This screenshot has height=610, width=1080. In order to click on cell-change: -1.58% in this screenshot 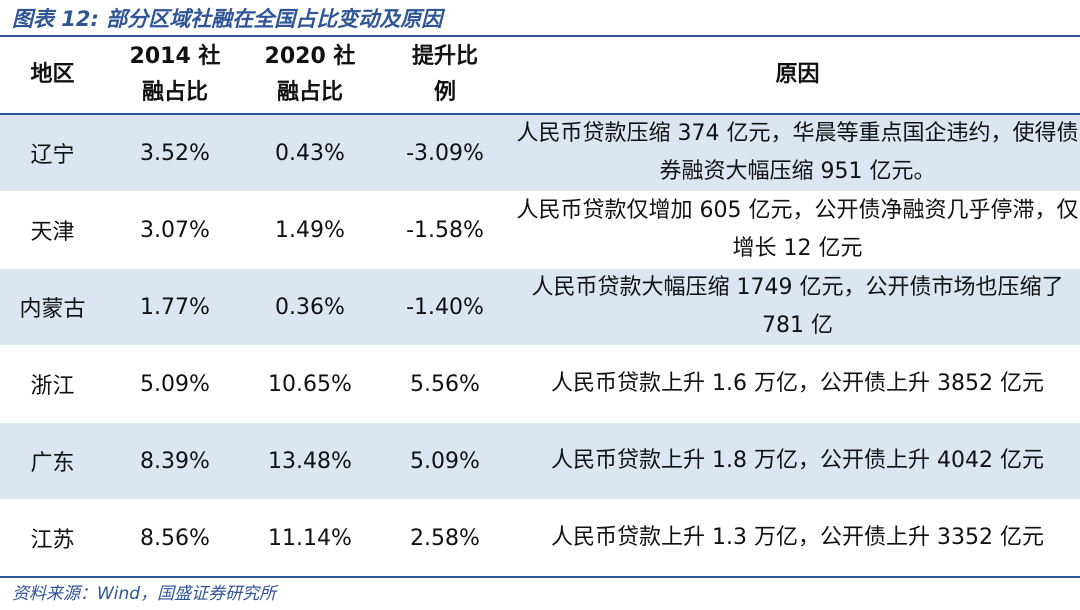, I will do `click(445, 230)`.